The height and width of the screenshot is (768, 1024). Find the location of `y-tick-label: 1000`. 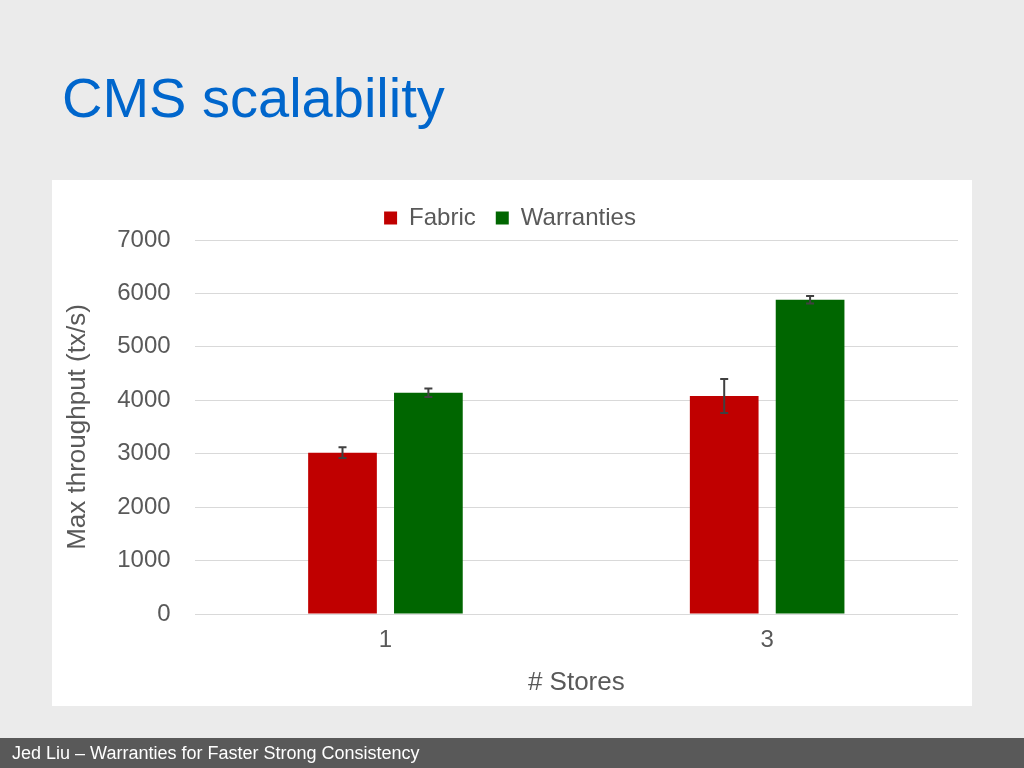

y-tick-label: 1000 is located at coordinates (144, 559).